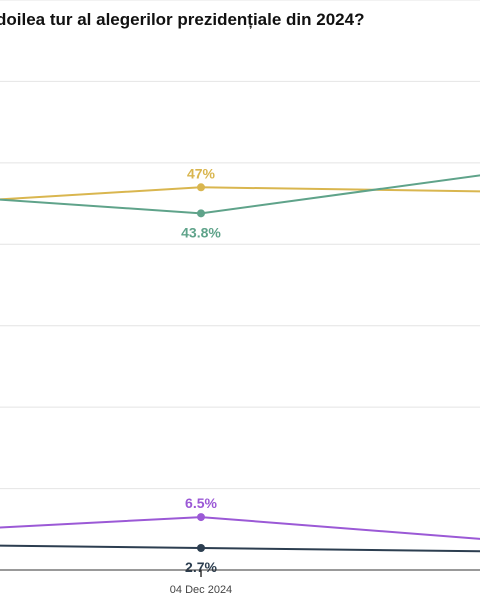  What do you see at coordinates (240, 207) in the screenshot?
I see `series-1: 43.8%` at bounding box center [240, 207].